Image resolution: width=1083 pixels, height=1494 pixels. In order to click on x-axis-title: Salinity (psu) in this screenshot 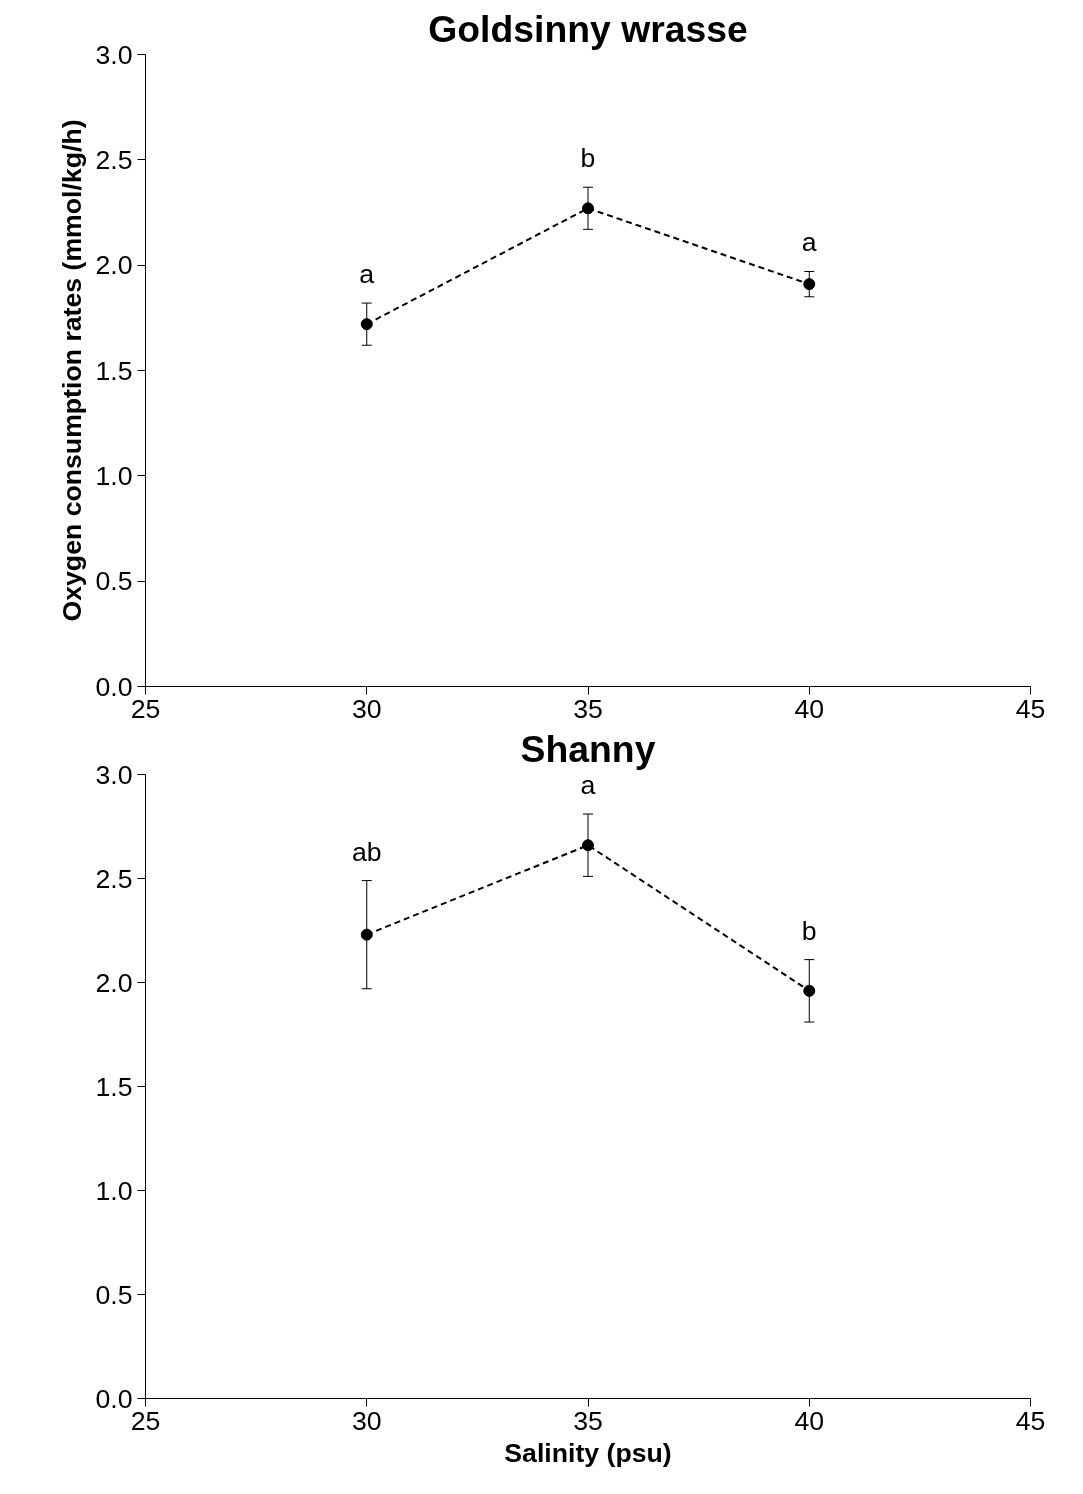, I will do `click(588, 1452)`.